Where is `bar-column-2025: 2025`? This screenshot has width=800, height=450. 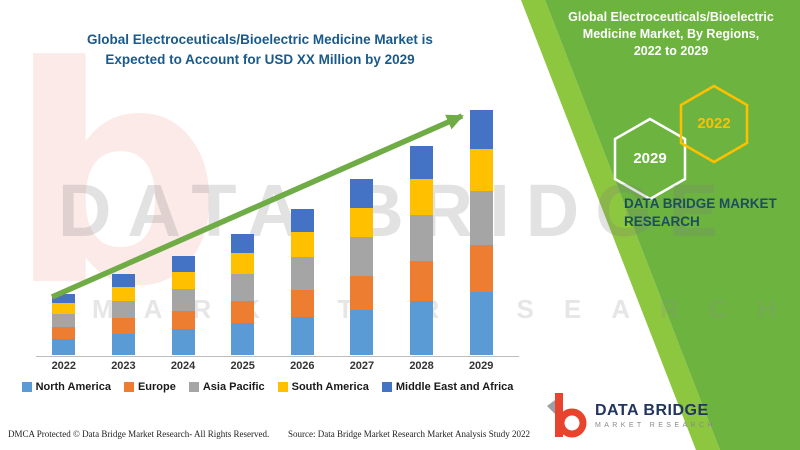
bar-column-2025: 2025 is located at coordinates (242, 239).